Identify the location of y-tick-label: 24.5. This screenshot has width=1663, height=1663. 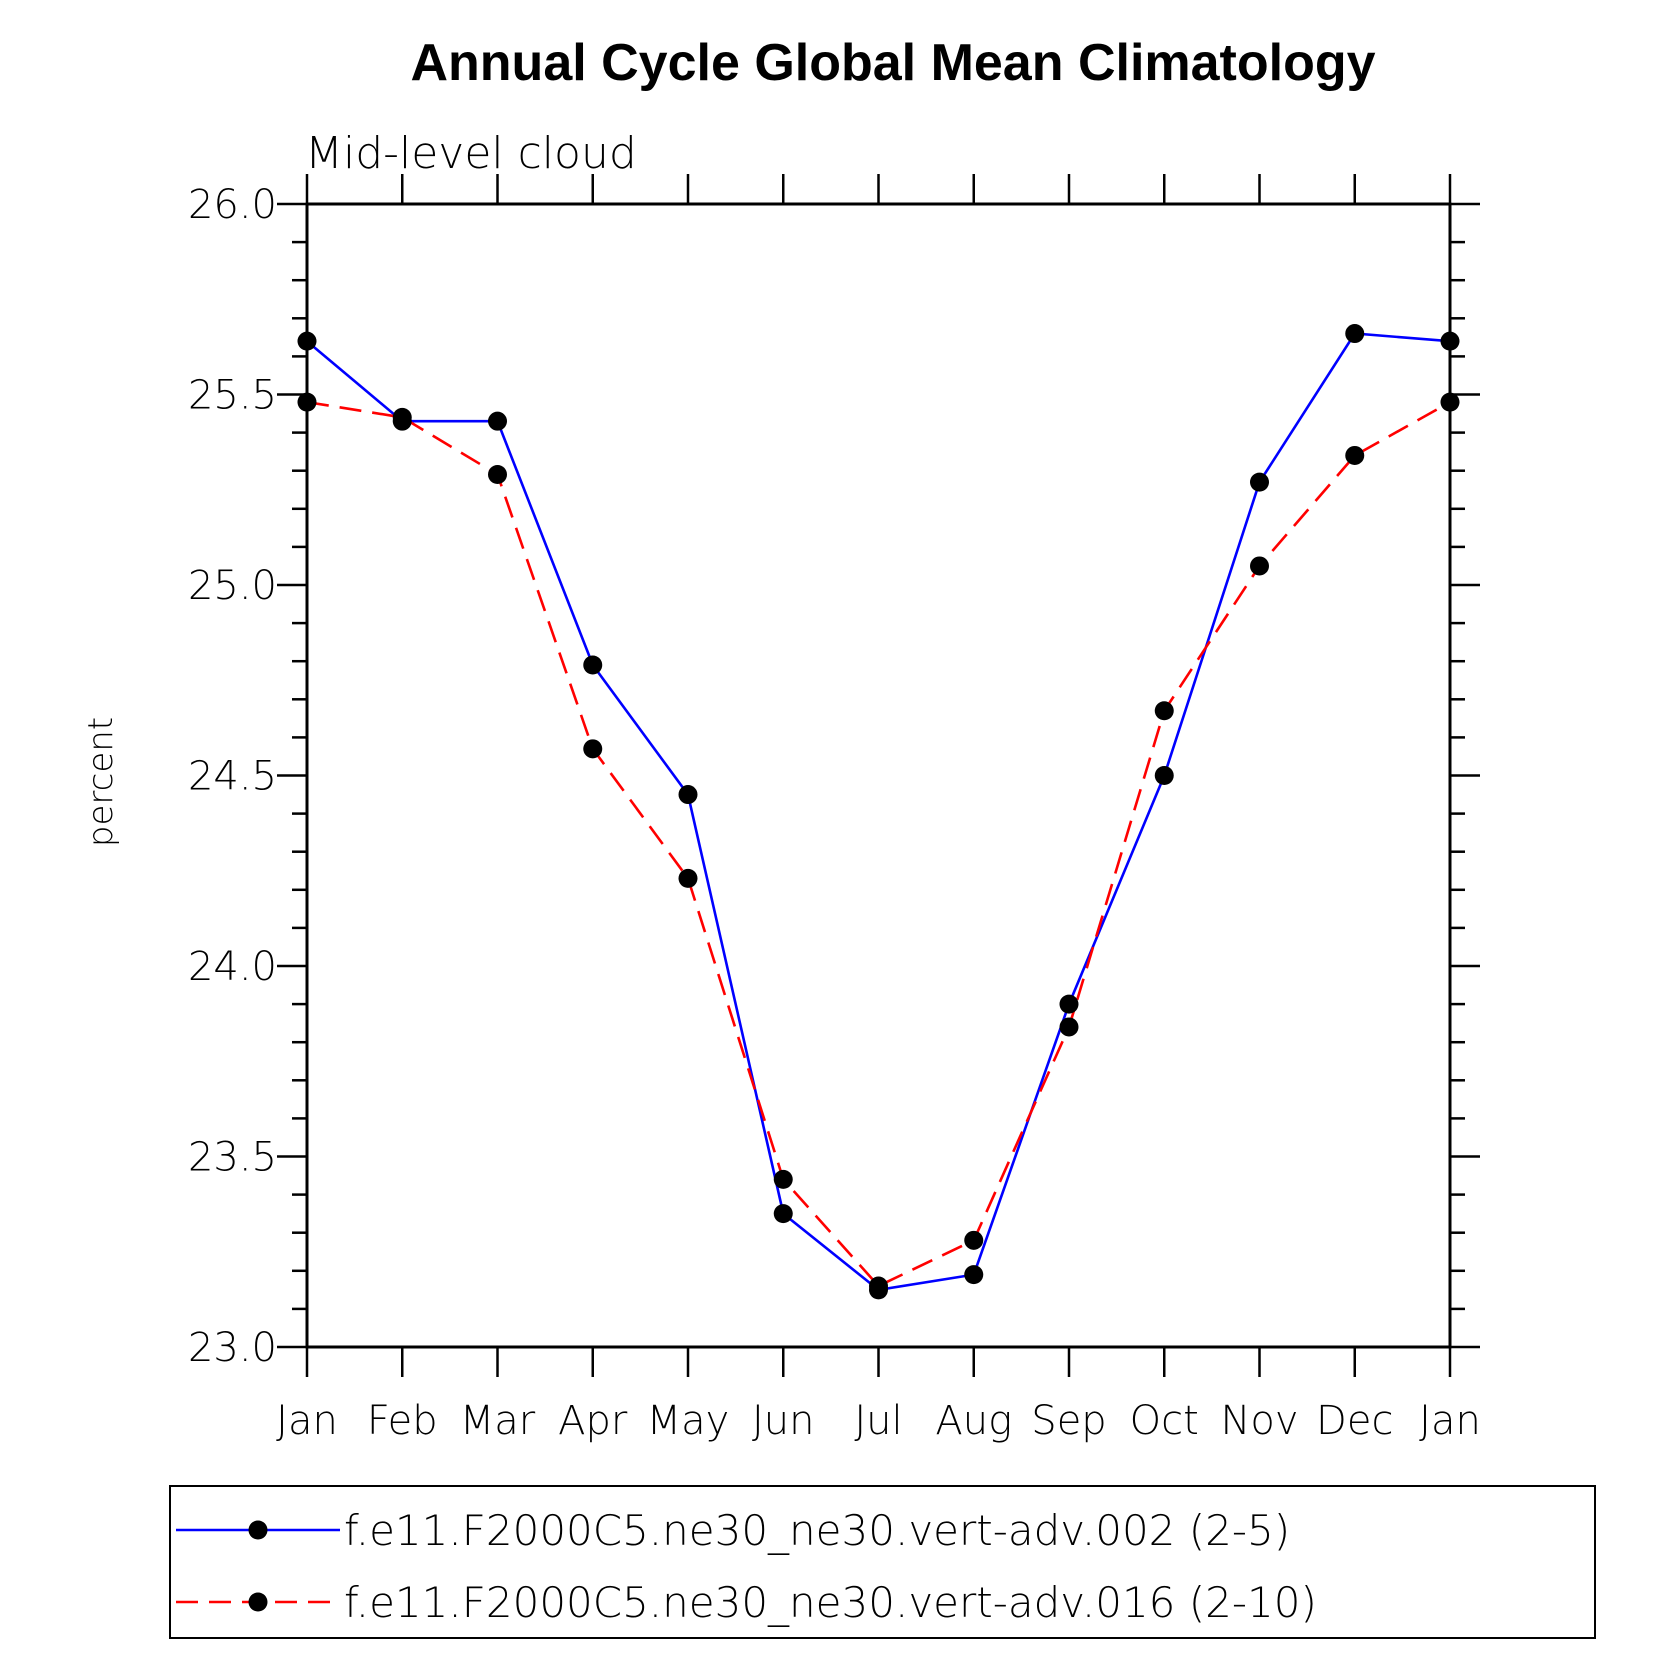
(232, 777).